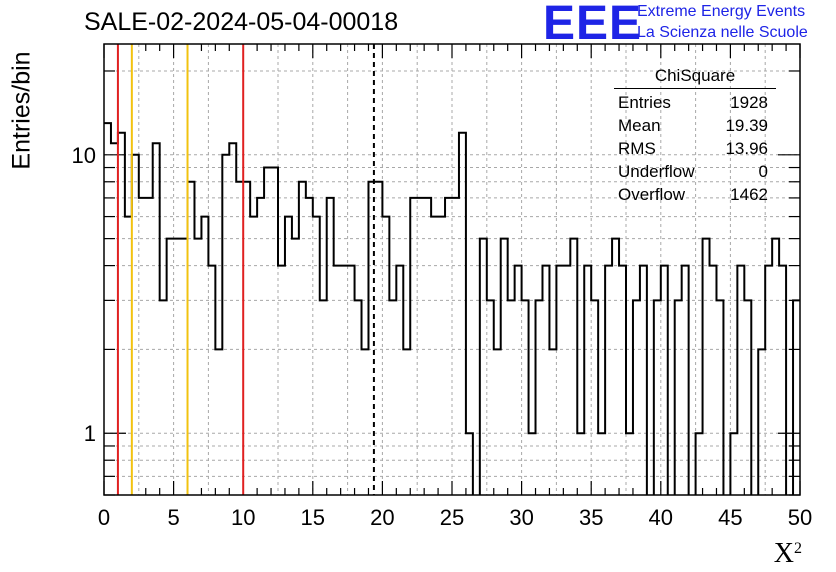  I want to click on stats-label: Entries, so click(644, 102).